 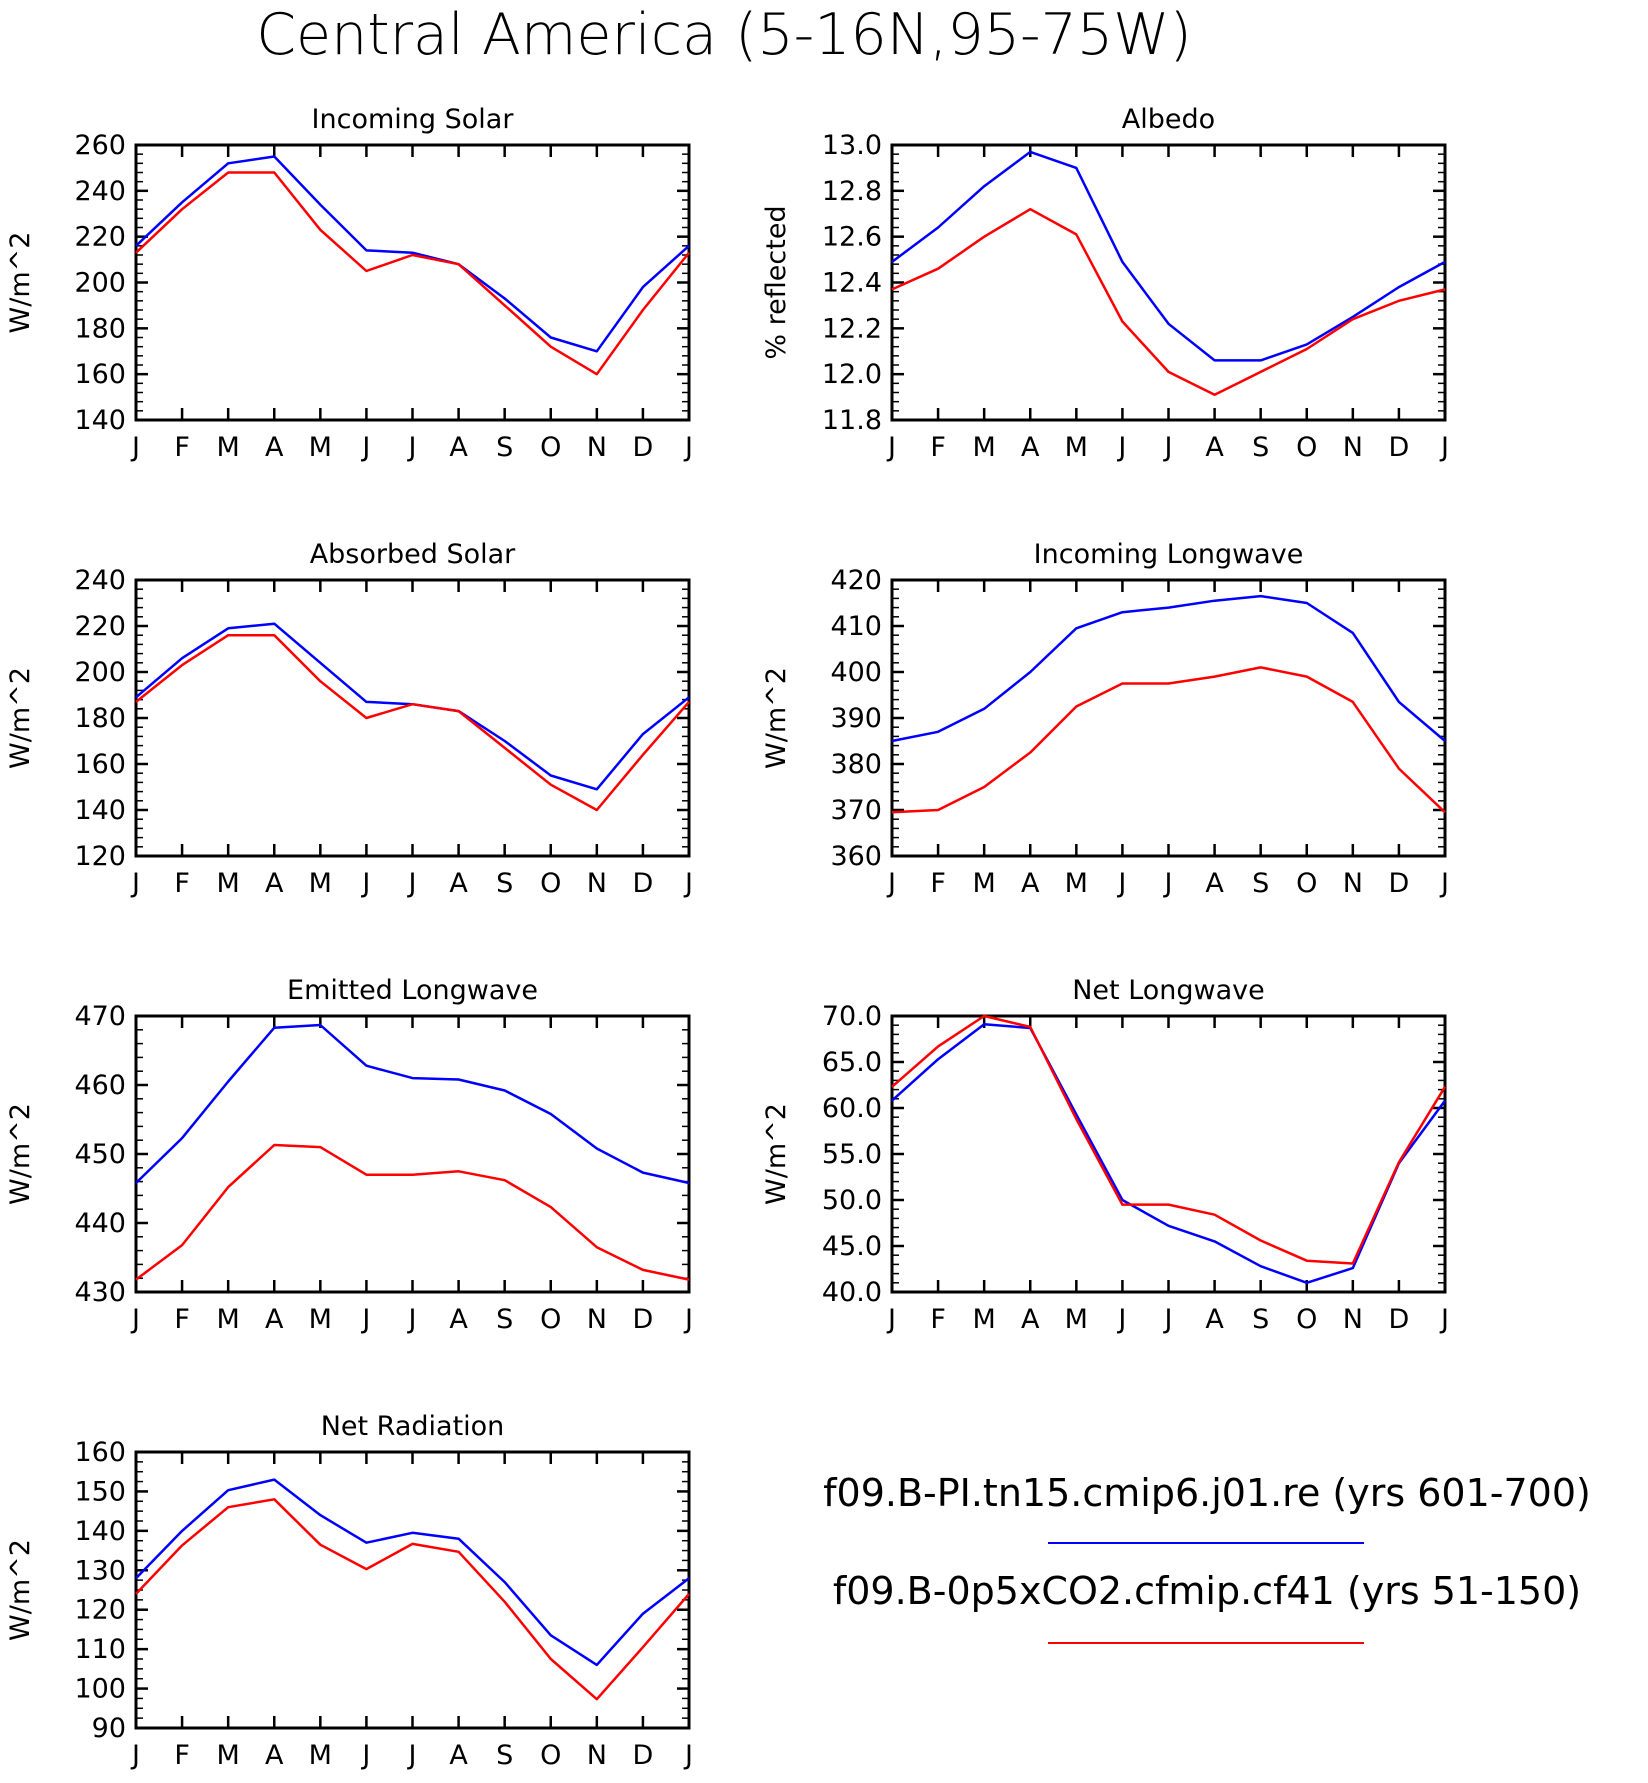 What do you see at coordinates (413, 1426) in the screenshot?
I see `panel-title: Net Radiation` at bounding box center [413, 1426].